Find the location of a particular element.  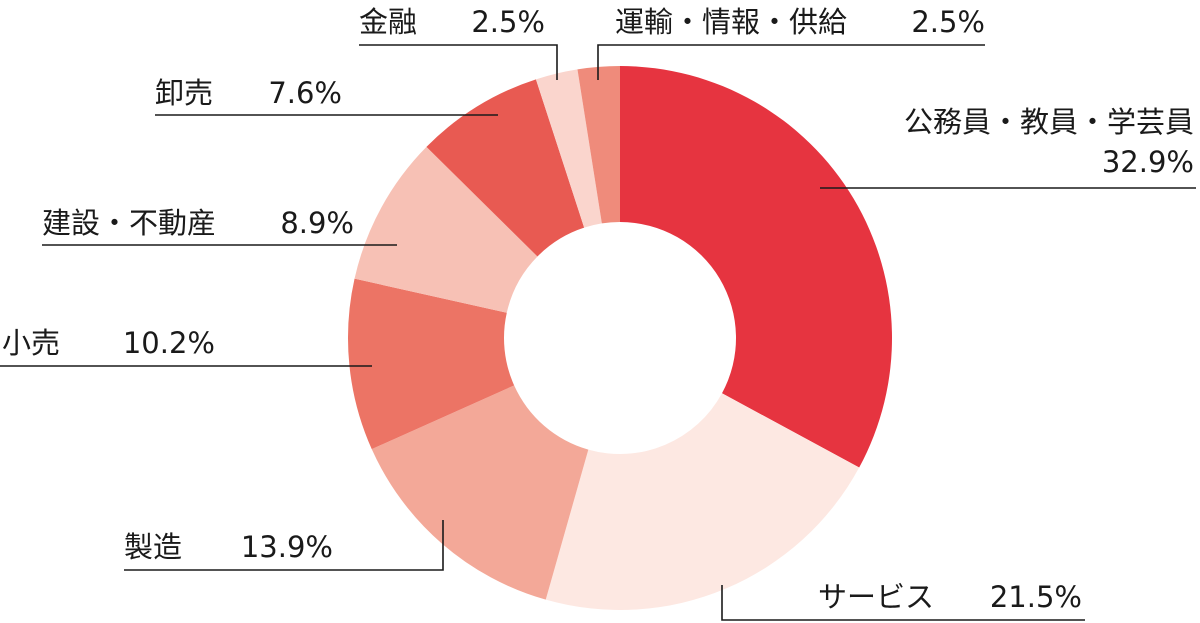

slice-public is located at coordinates (756, 267).